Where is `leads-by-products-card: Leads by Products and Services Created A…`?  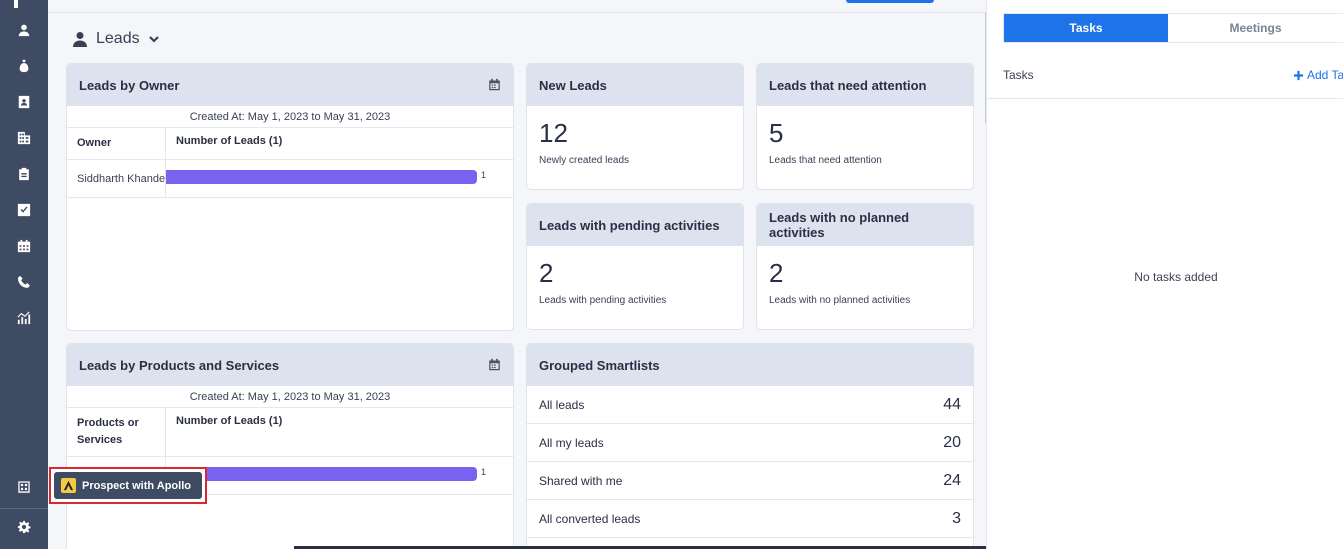
leads-by-products-card: Leads by Products and Services Created A… is located at coordinates (290, 446).